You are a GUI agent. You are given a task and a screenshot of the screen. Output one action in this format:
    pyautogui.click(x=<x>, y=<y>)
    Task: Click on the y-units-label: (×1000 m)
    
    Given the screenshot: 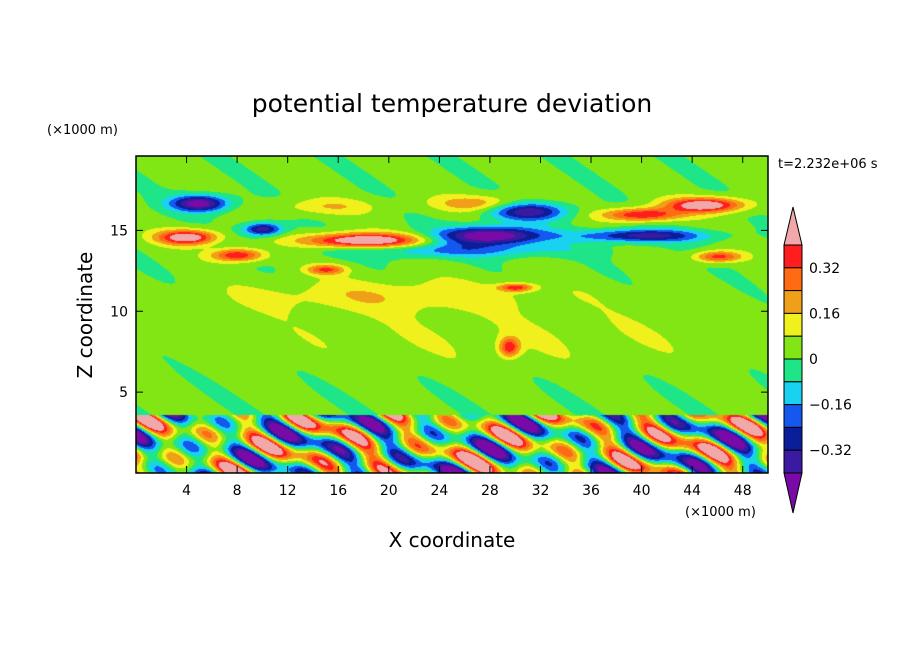 What is the action you would take?
    pyautogui.click(x=82, y=130)
    